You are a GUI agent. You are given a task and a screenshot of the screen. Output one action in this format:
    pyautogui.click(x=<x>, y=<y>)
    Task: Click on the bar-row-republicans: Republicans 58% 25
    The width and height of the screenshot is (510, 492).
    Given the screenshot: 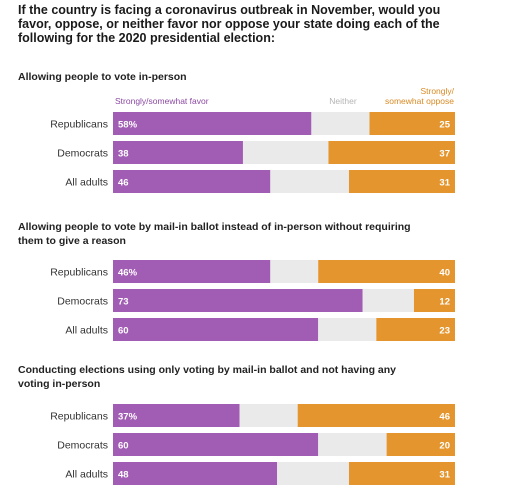 What is the action you would take?
    pyautogui.click(x=252, y=123)
    